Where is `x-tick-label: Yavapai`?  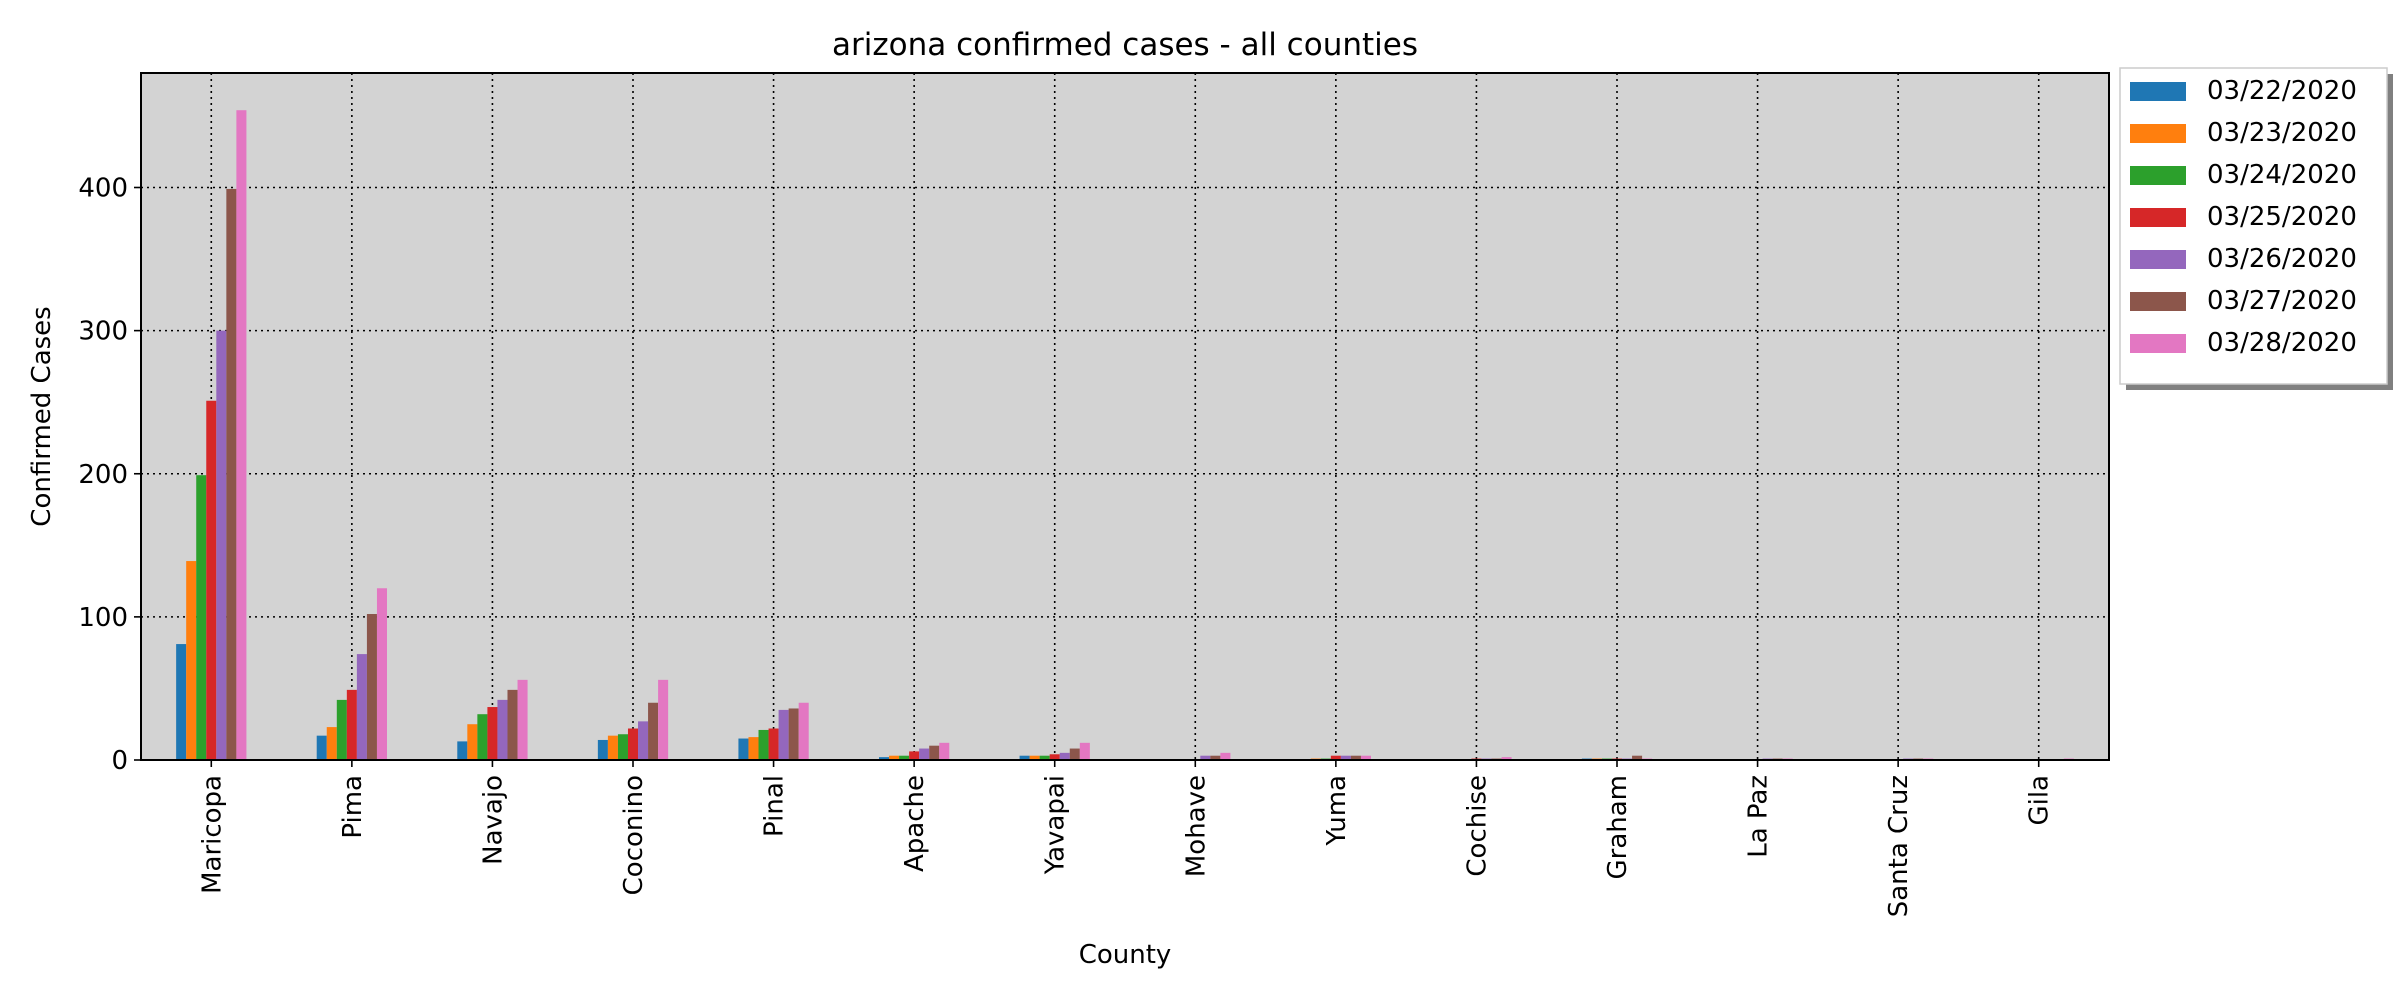 x-tick-label: Yavapai is located at coordinates (1056, 825).